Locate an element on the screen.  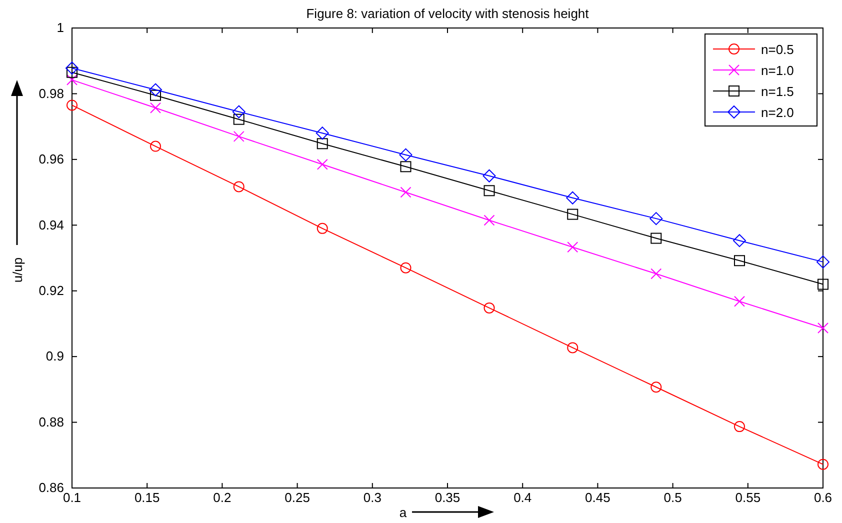
legend-label: n=2.0 is located at coordinates (777, 112).